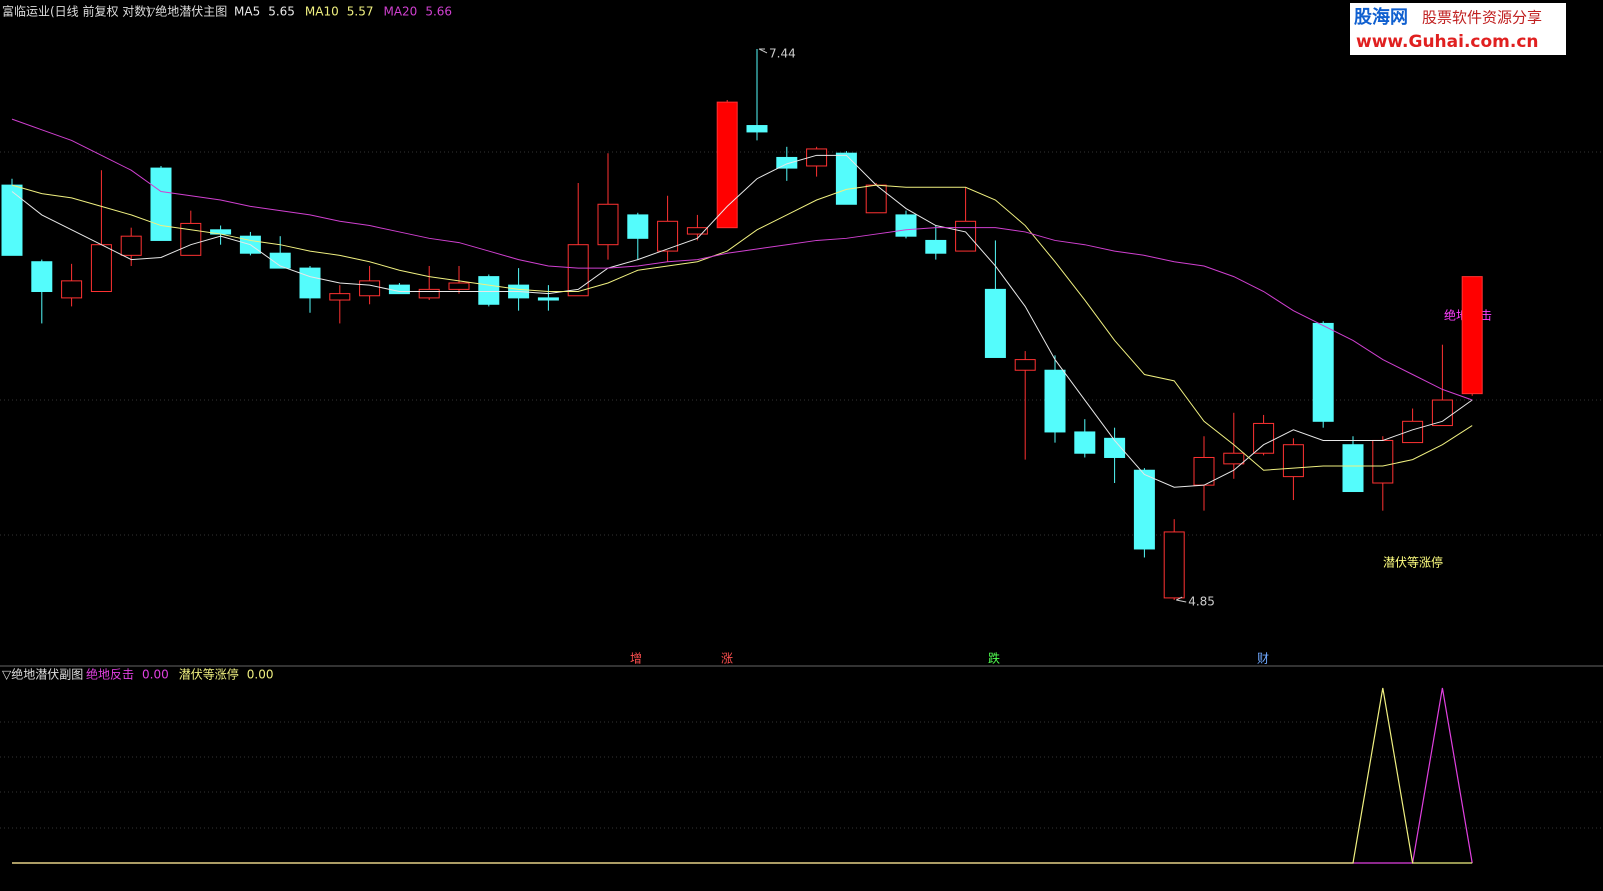  Describe the element at coordinates (209, 674) in the screenshot. I see `legend-name: 潜伏等涨停` at that location.